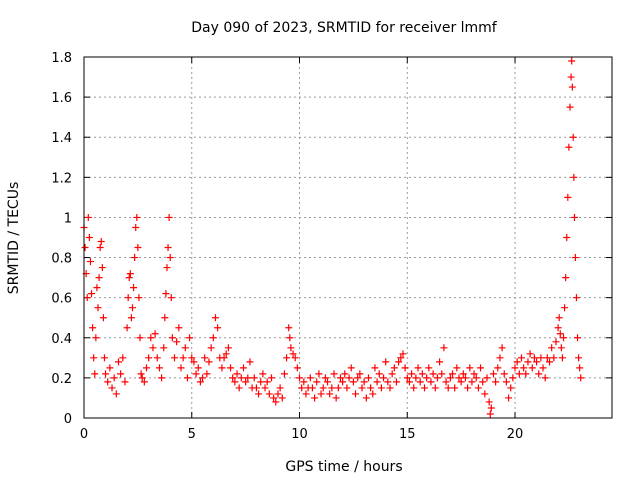 This screenshot has height=480, width=640. I want to click on y-tick-label: 0.6, so click(61, 299).